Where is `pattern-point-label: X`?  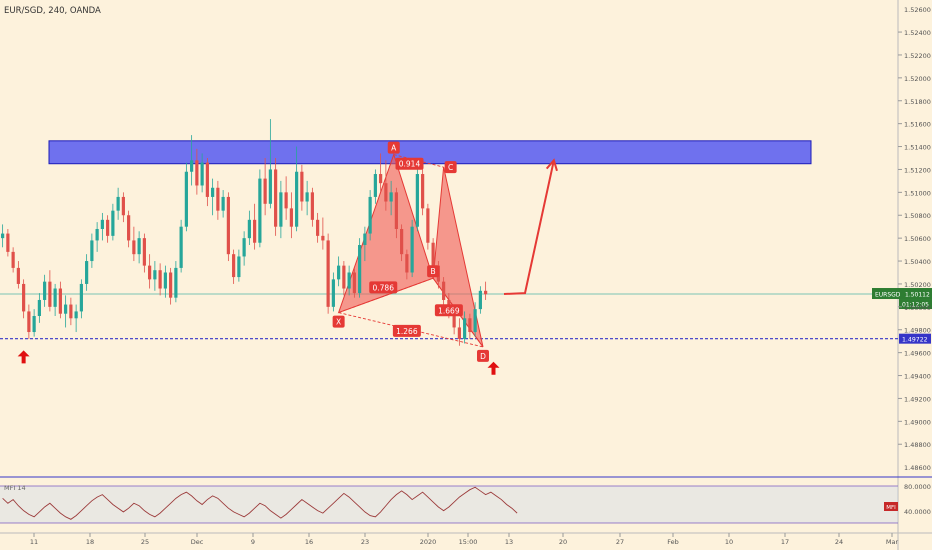 pattern-point-label: X is located at coordinates (338, 322).